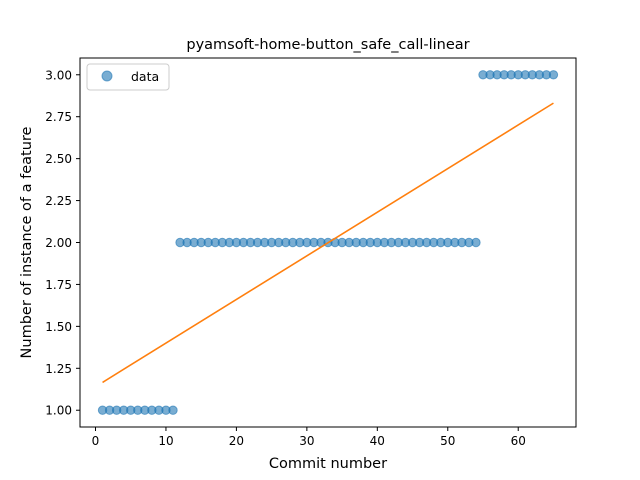  Describe the element at coordinates (236, 441) in the screenshot. I see `x-tick-label: 20` at that location.